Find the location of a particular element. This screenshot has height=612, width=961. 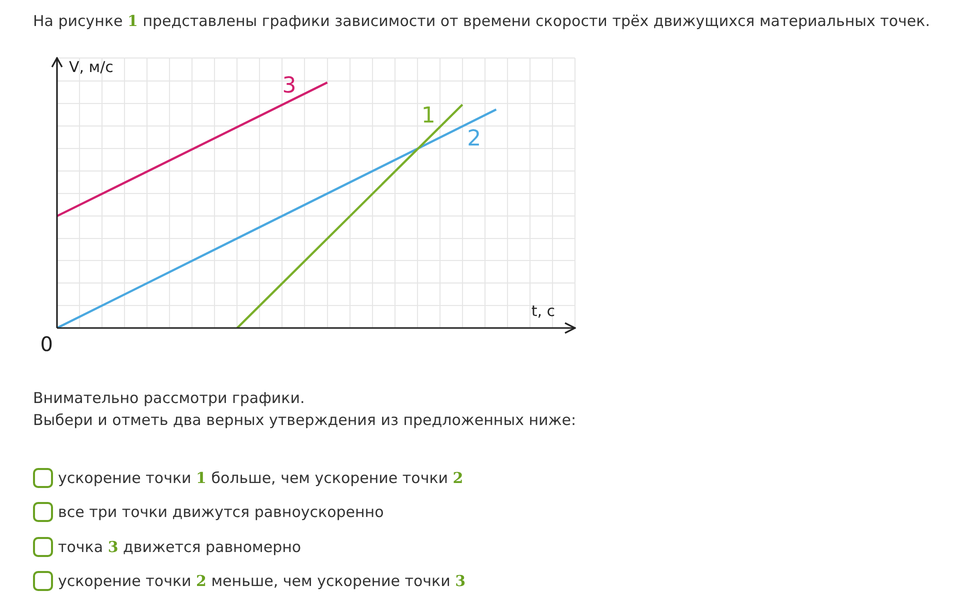

series-label: 1 is located at coordinates (428, 115).